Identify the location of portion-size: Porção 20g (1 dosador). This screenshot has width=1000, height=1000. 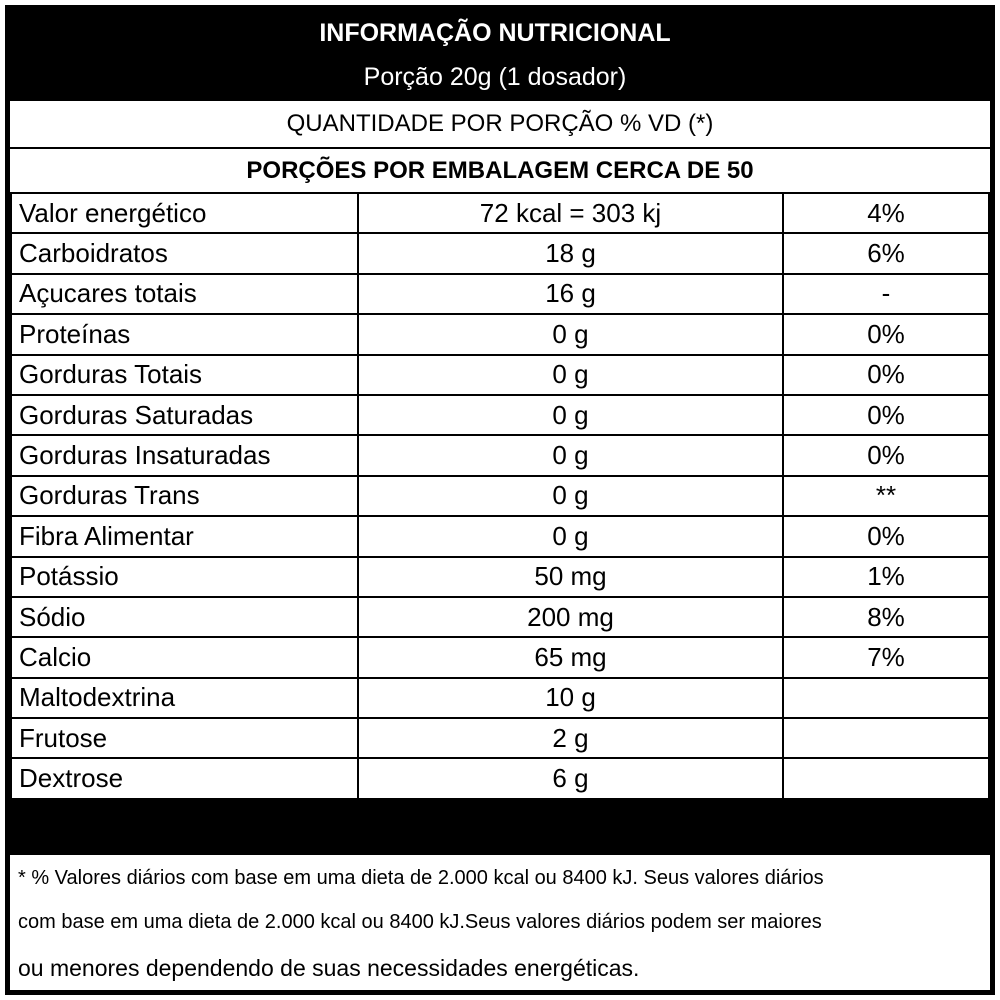
(495, 77).